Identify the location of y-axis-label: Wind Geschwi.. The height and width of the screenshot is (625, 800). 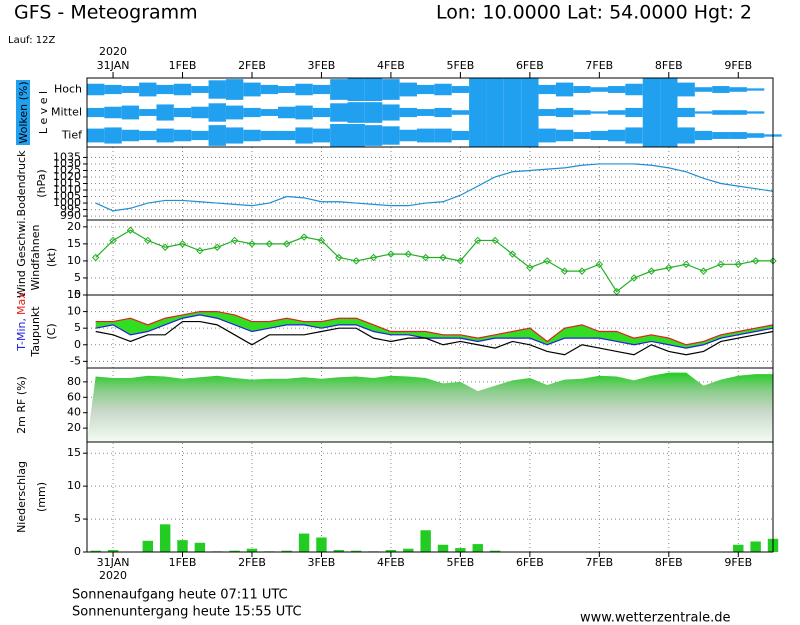
(21, 257).